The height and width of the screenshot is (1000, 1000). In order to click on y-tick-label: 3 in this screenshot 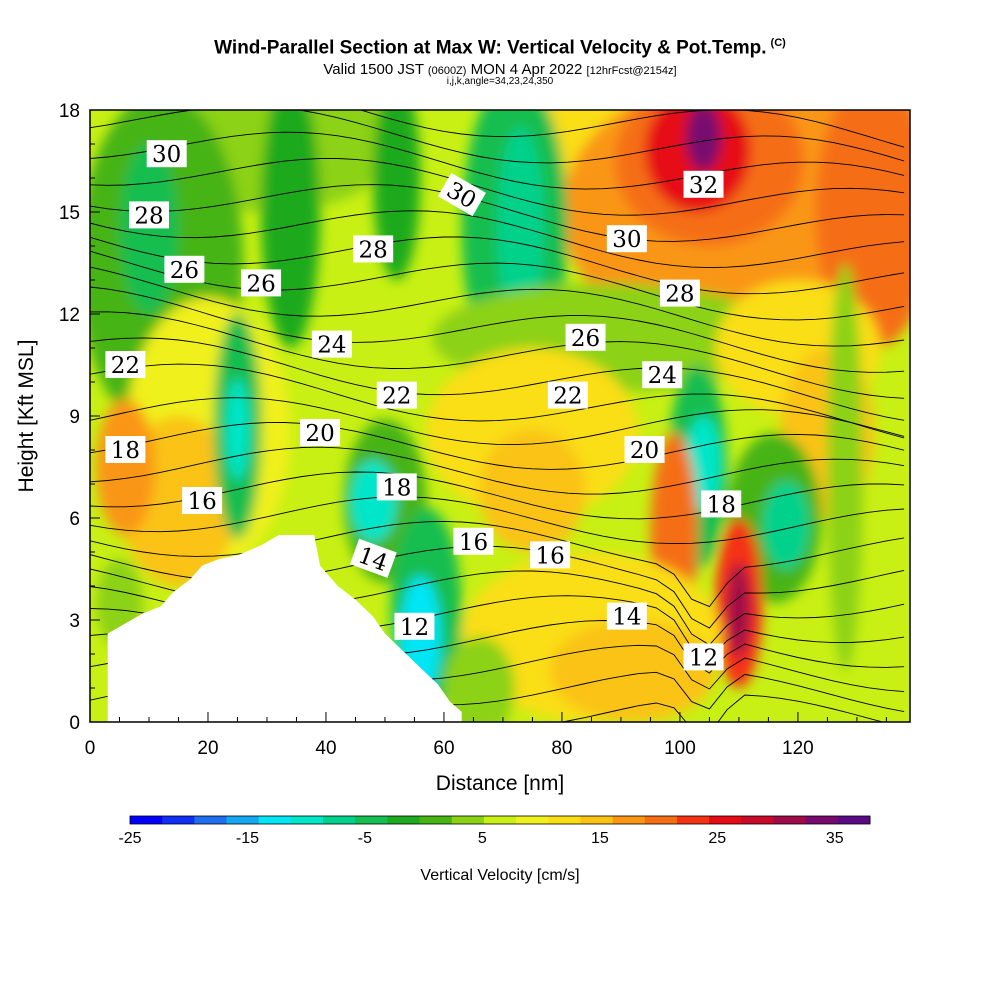, I will do `click(74, 621)`.